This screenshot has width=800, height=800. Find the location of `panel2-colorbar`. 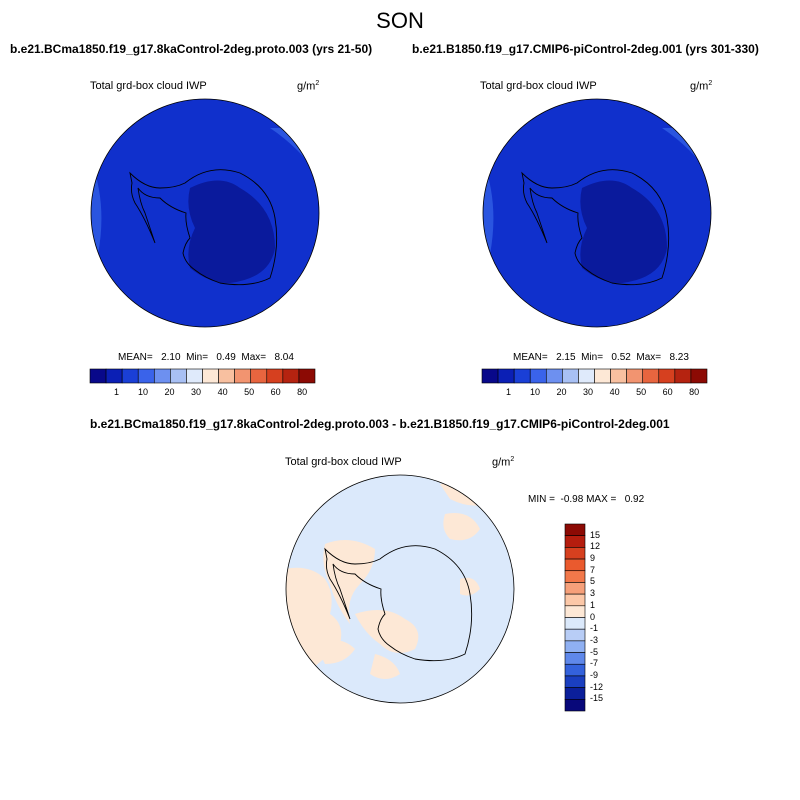

panel2-colorbar is located at coordinates (594, 376).